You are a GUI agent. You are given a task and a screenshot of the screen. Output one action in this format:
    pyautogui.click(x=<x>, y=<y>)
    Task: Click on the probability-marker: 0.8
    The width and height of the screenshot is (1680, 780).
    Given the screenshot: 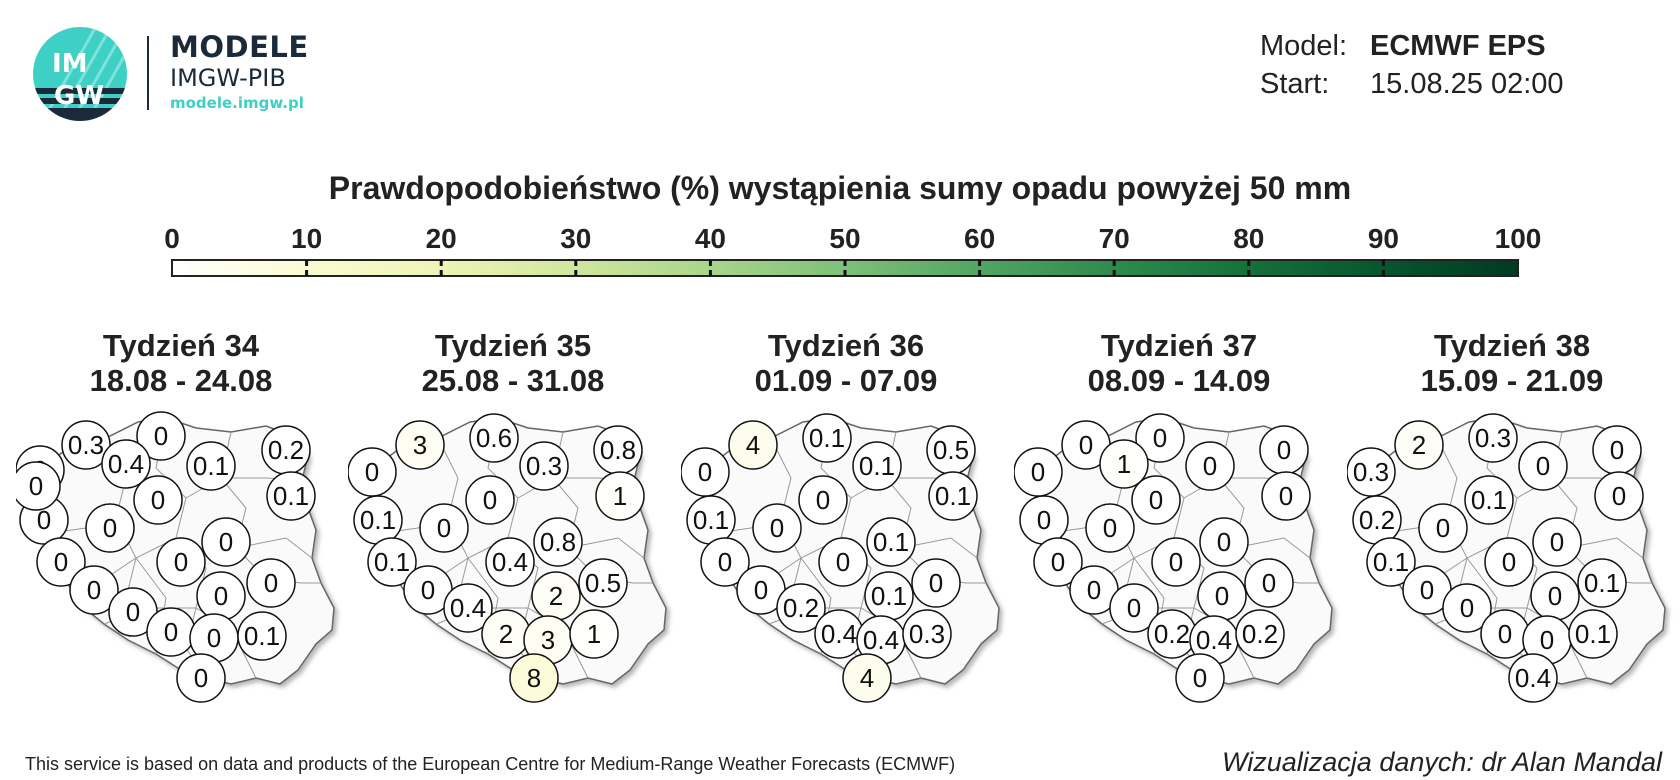 What is the action you would take?
    pyautogui.click(x=618, y=450)
    